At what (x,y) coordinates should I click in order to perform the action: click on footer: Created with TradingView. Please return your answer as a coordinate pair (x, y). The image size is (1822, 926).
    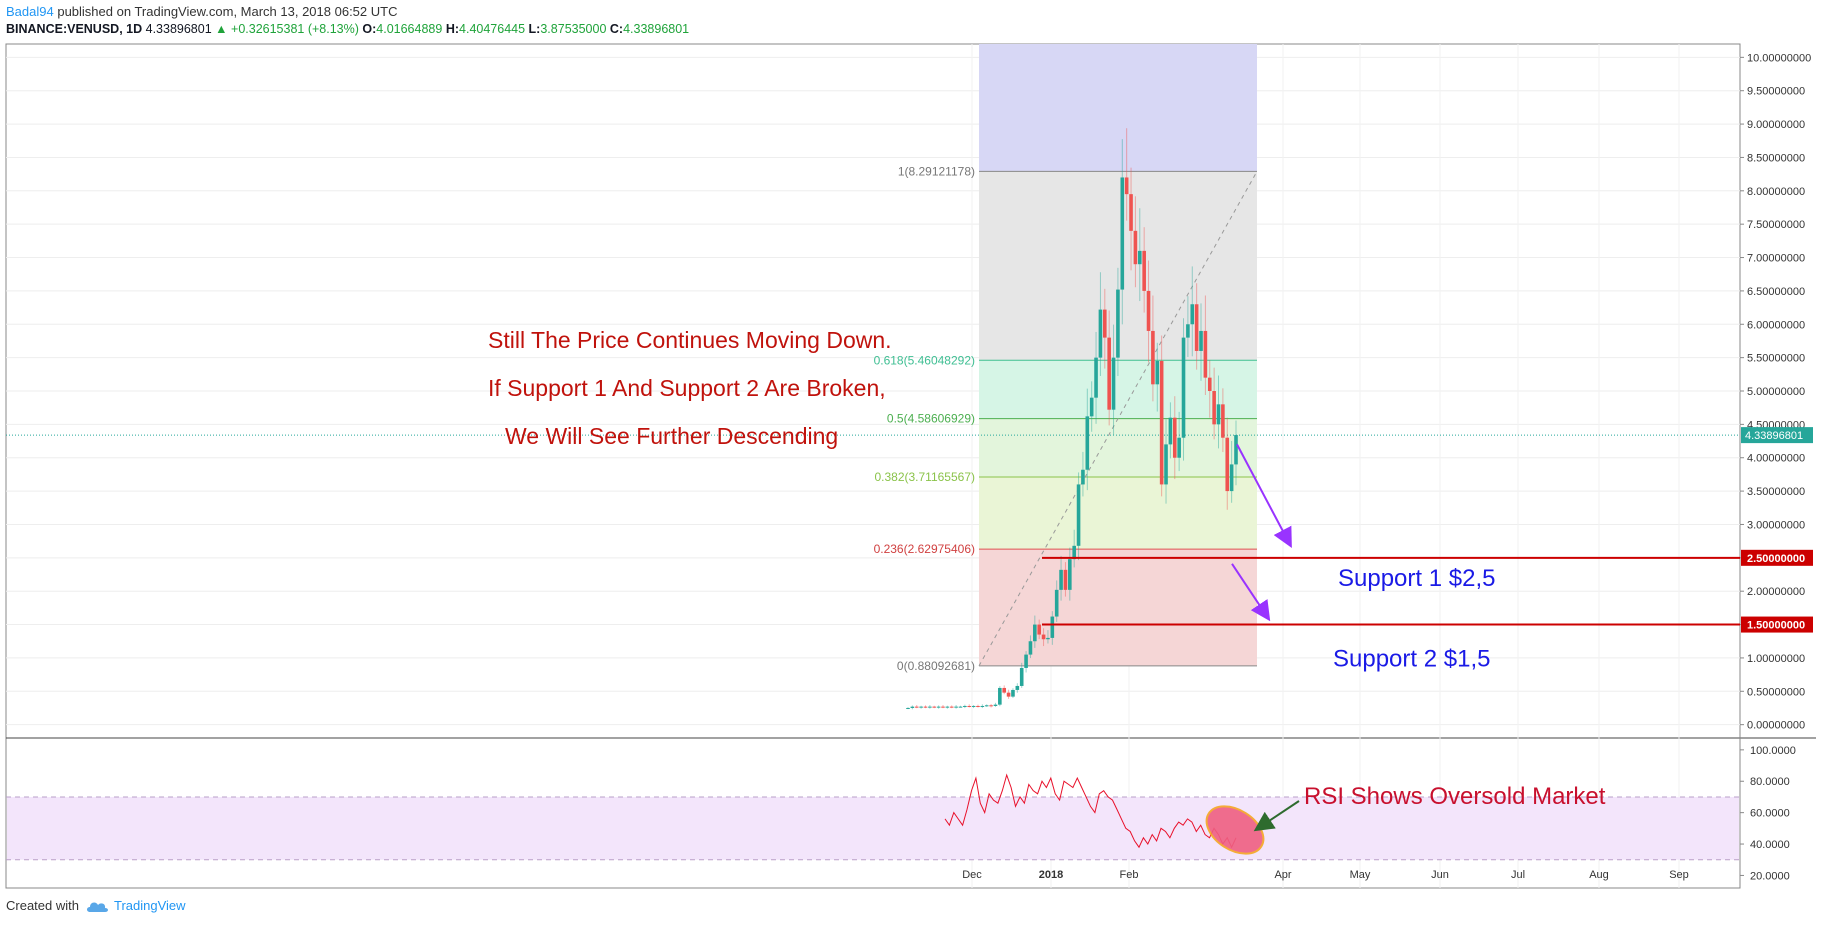
    Looking at the image, I should click on (96, 905).